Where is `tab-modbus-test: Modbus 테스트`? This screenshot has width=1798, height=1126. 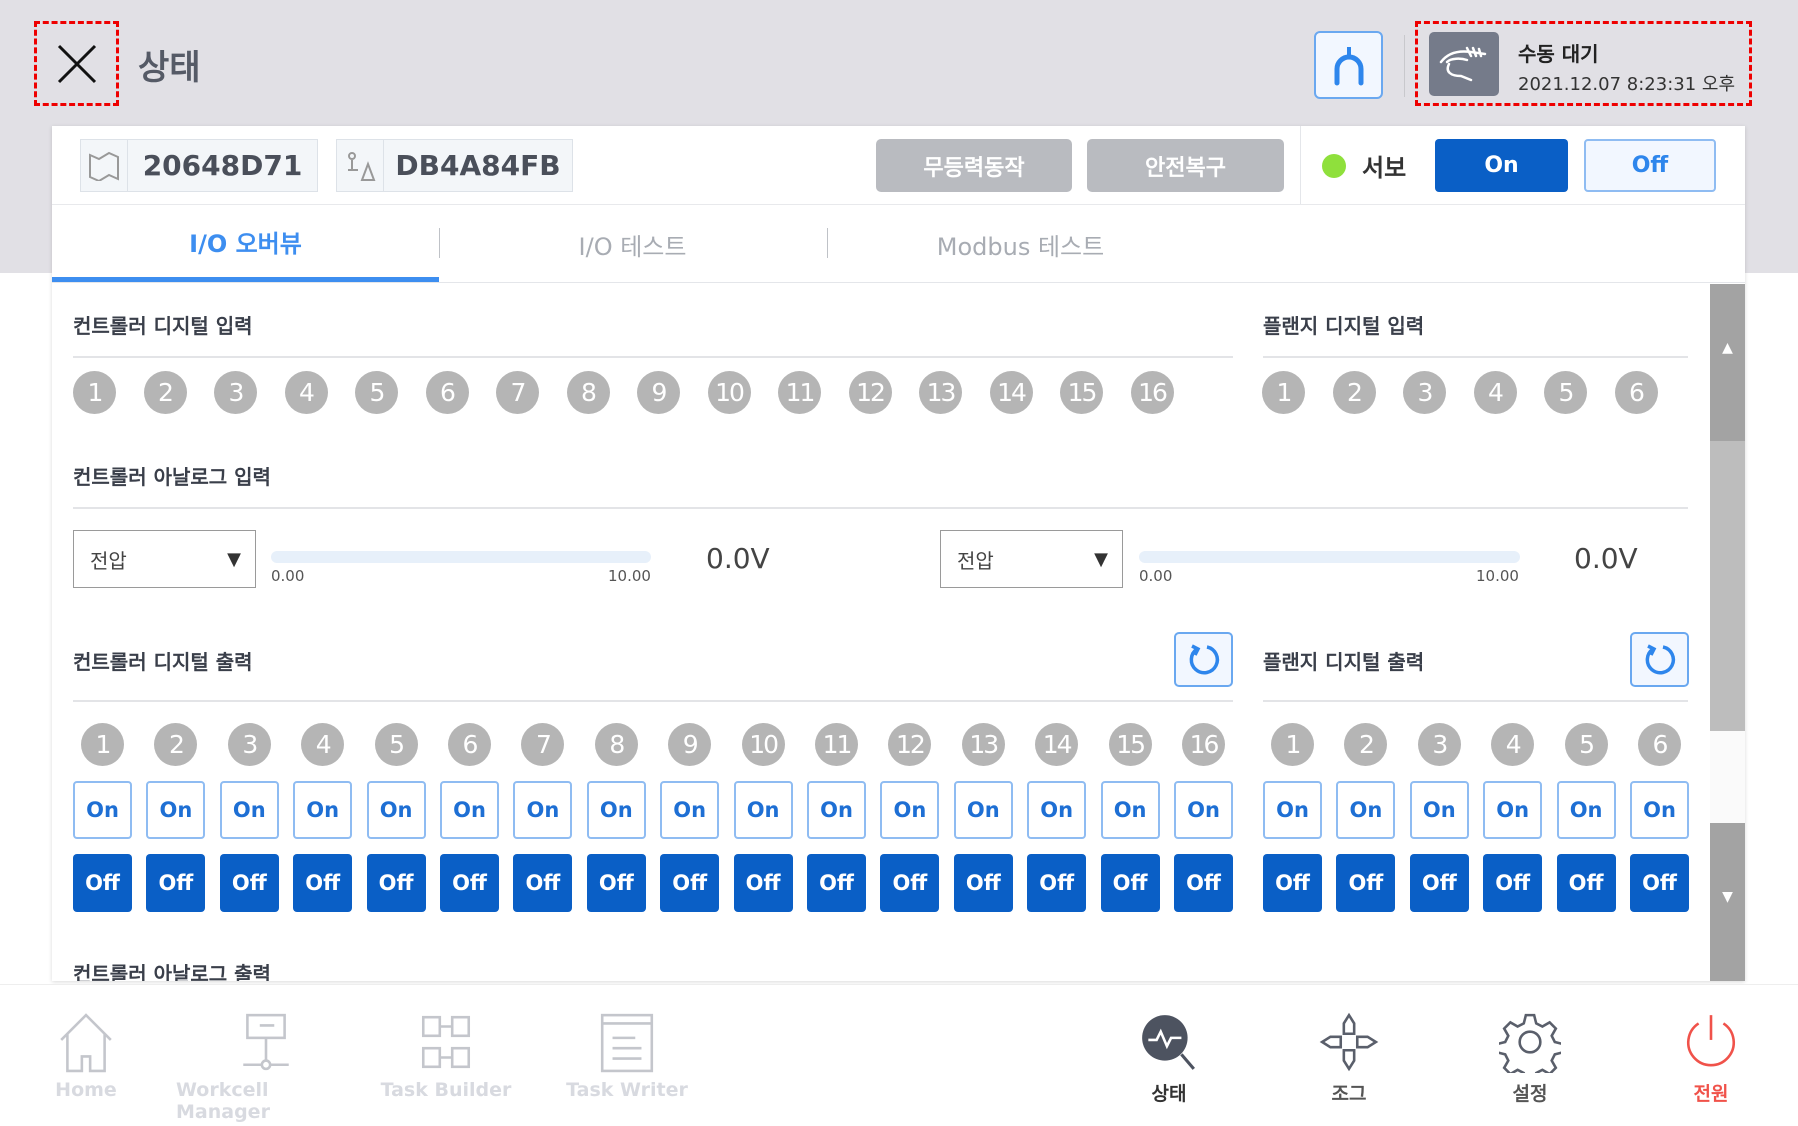 tab-modbus-test: Modbus 테스트 is located at coordinates (1020, 246).